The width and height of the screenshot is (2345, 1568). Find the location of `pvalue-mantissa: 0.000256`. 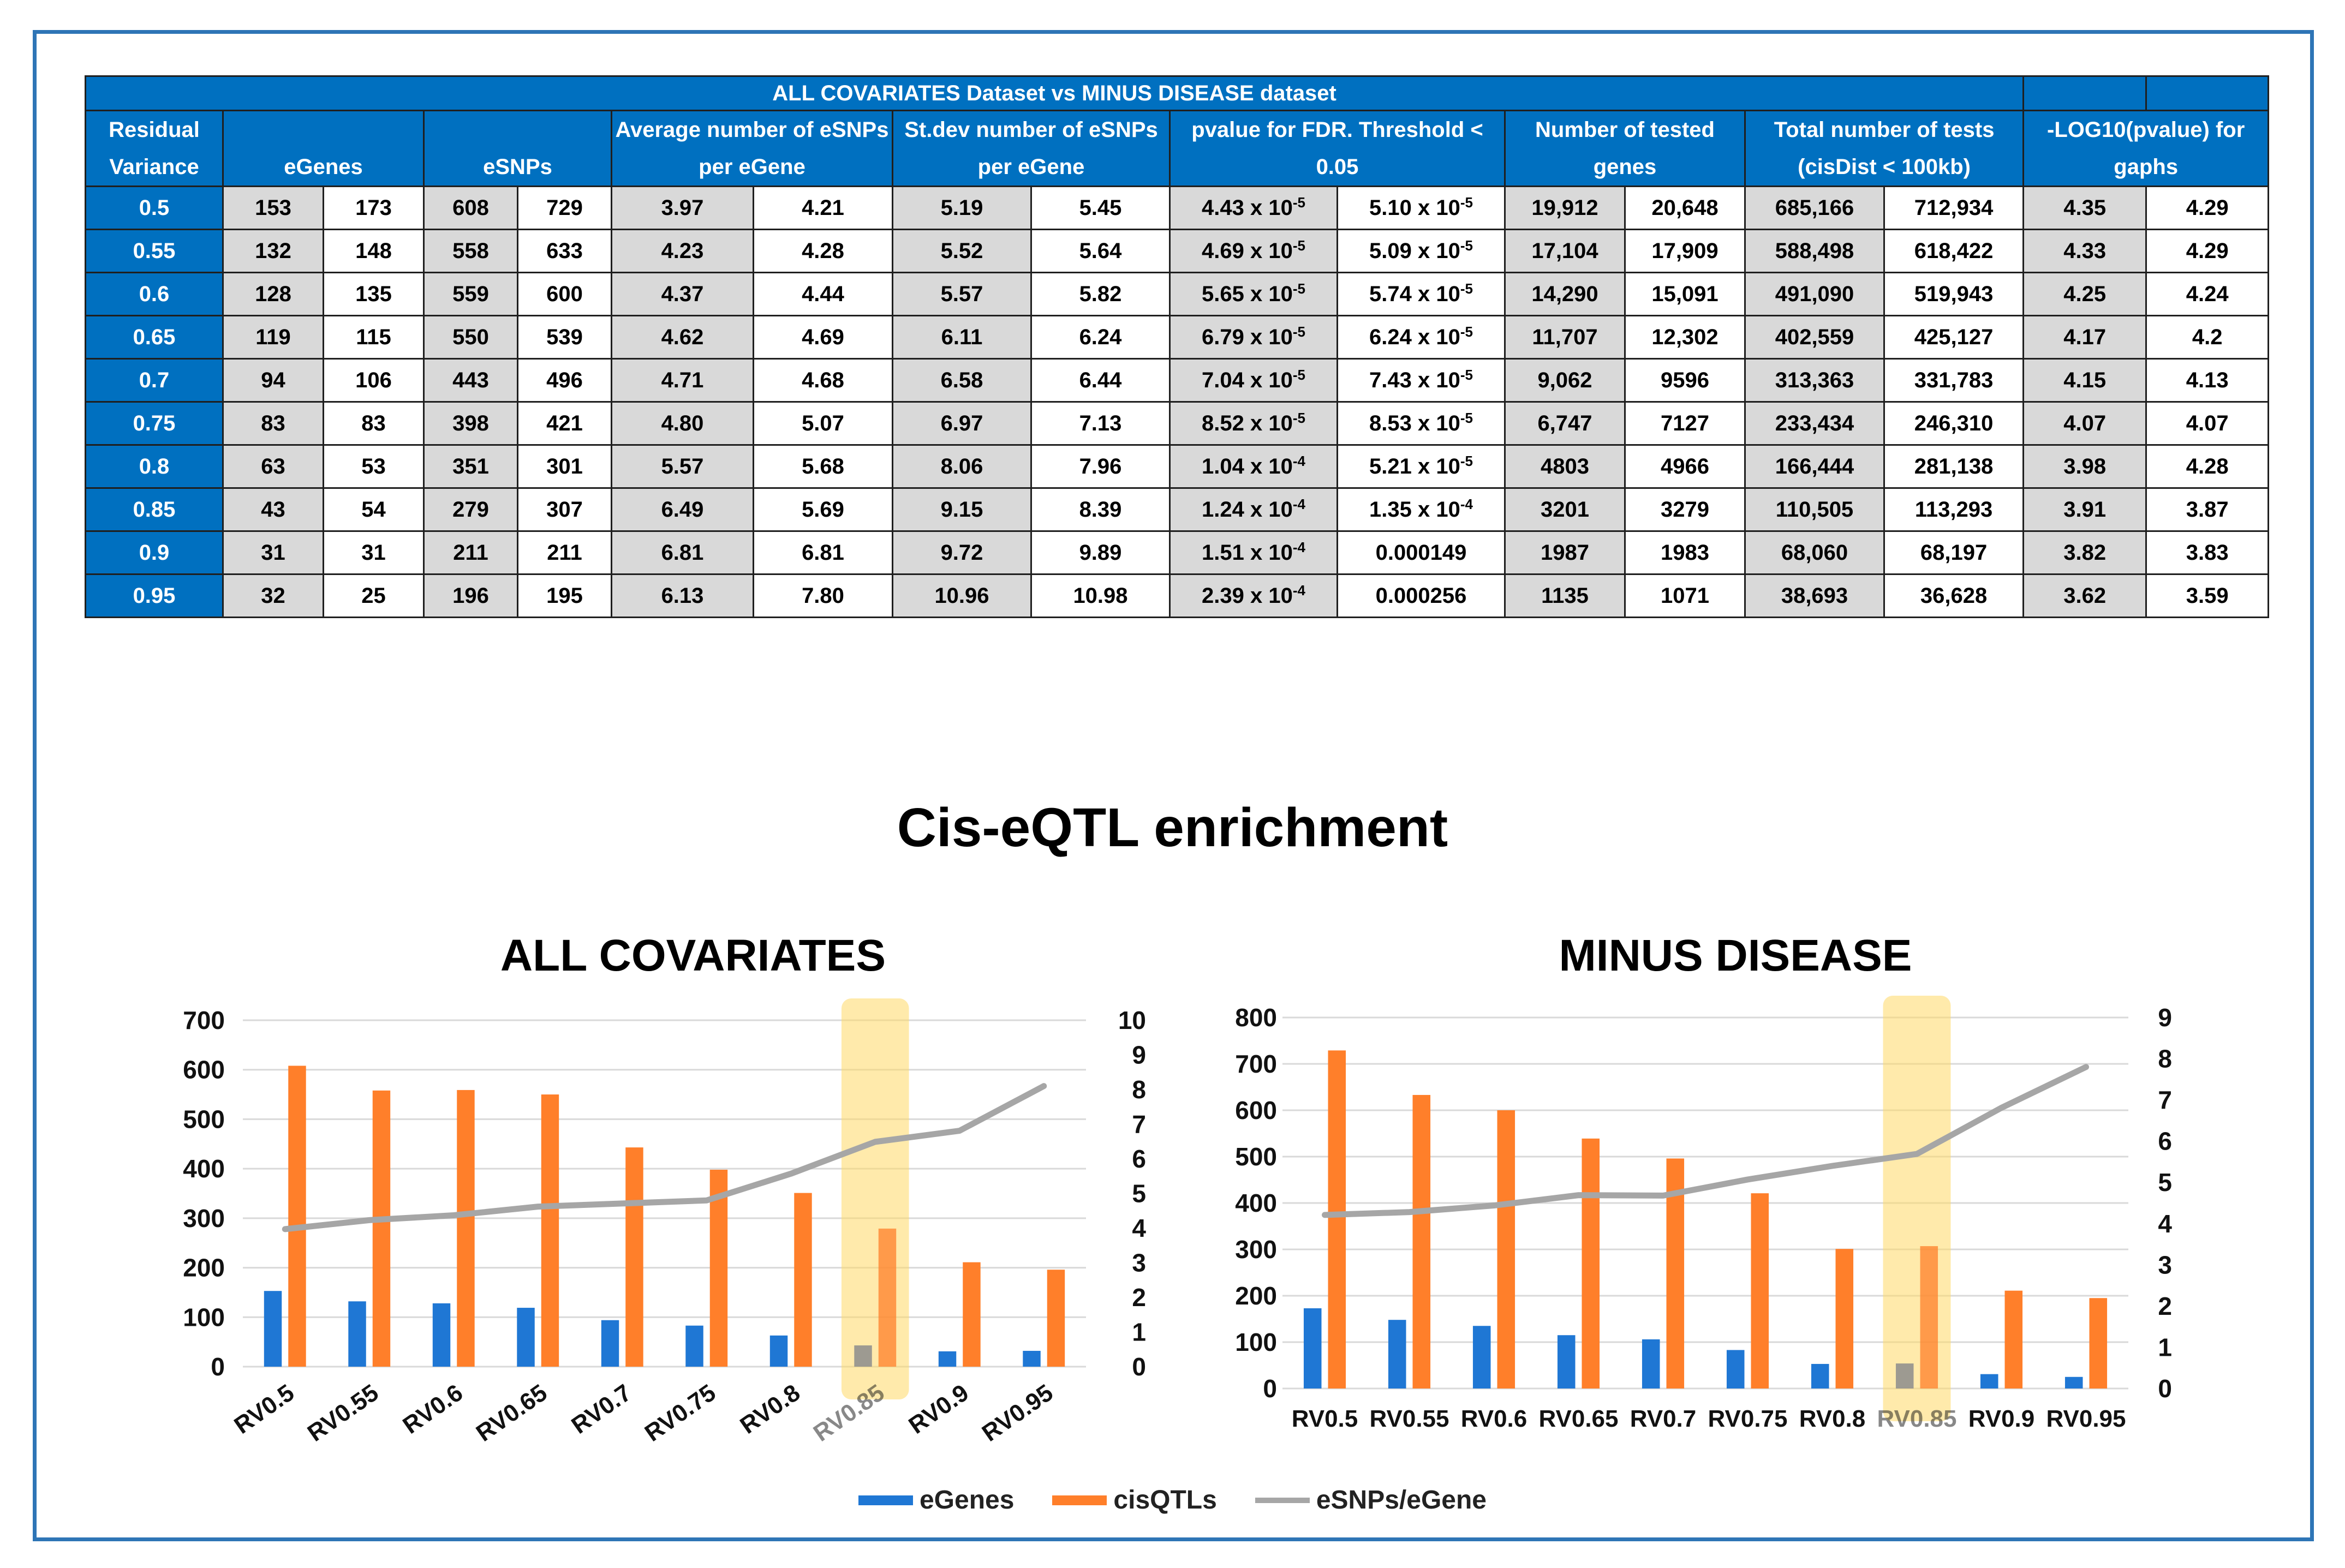

pvalue-mantissa: 0.000256 is located at coordinates (1421, 596).